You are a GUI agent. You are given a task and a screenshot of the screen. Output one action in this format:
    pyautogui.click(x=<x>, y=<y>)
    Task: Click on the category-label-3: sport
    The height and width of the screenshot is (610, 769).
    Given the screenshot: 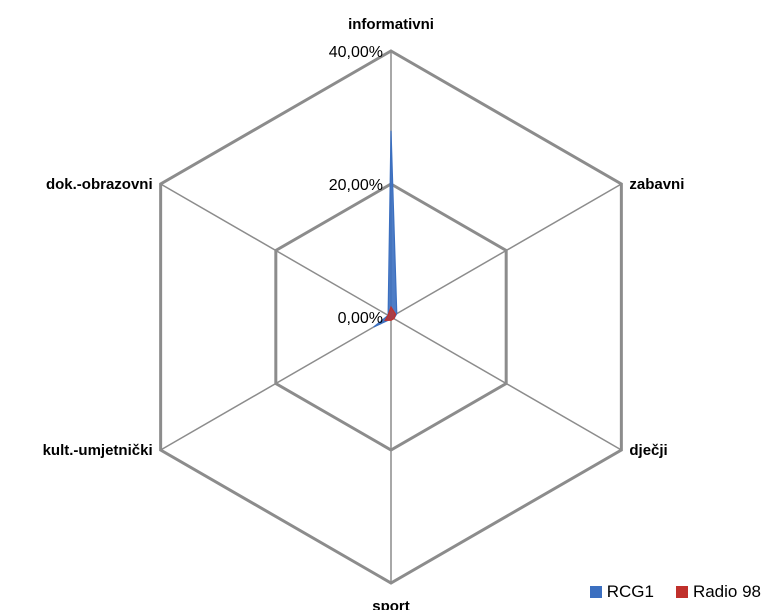 What is the action you would take?
    pyautogui.click(x=391, y=604)
    